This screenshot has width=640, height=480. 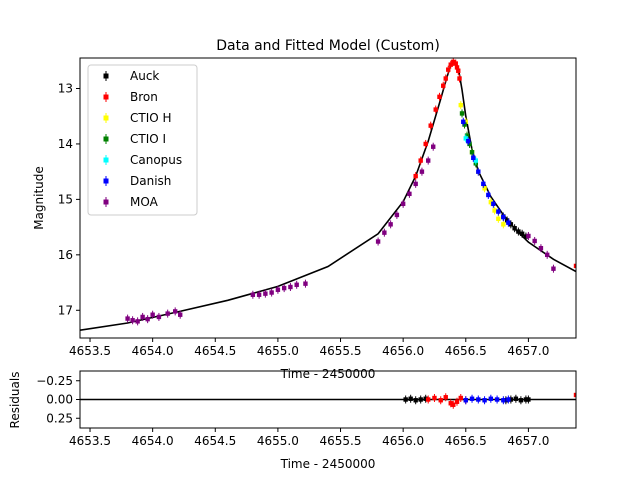 I want to click on legend-item-auck: Auck, so click(x=131, y=76).